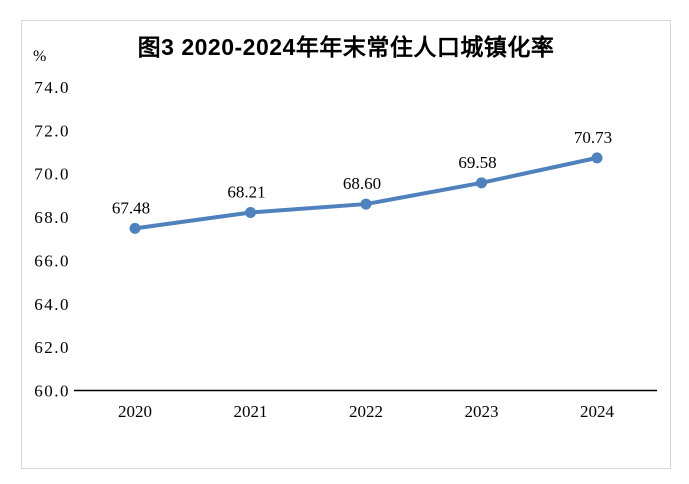  What do you see at coordinates (135, 411) in the screenshot?
I see `x-axis-tick-label: 2020` at bounding box center [135, 411].